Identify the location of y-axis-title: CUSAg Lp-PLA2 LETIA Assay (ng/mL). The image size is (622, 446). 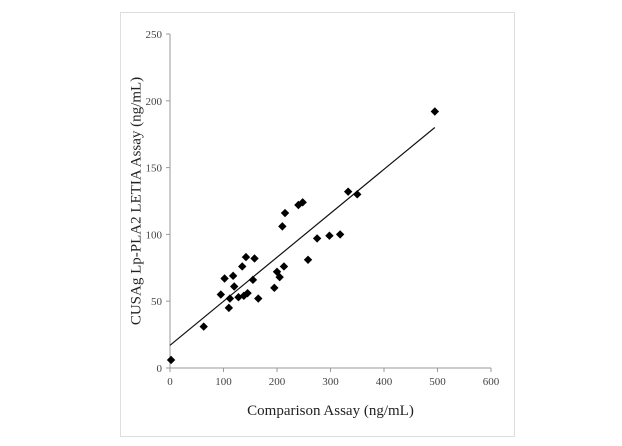
(136, 201).